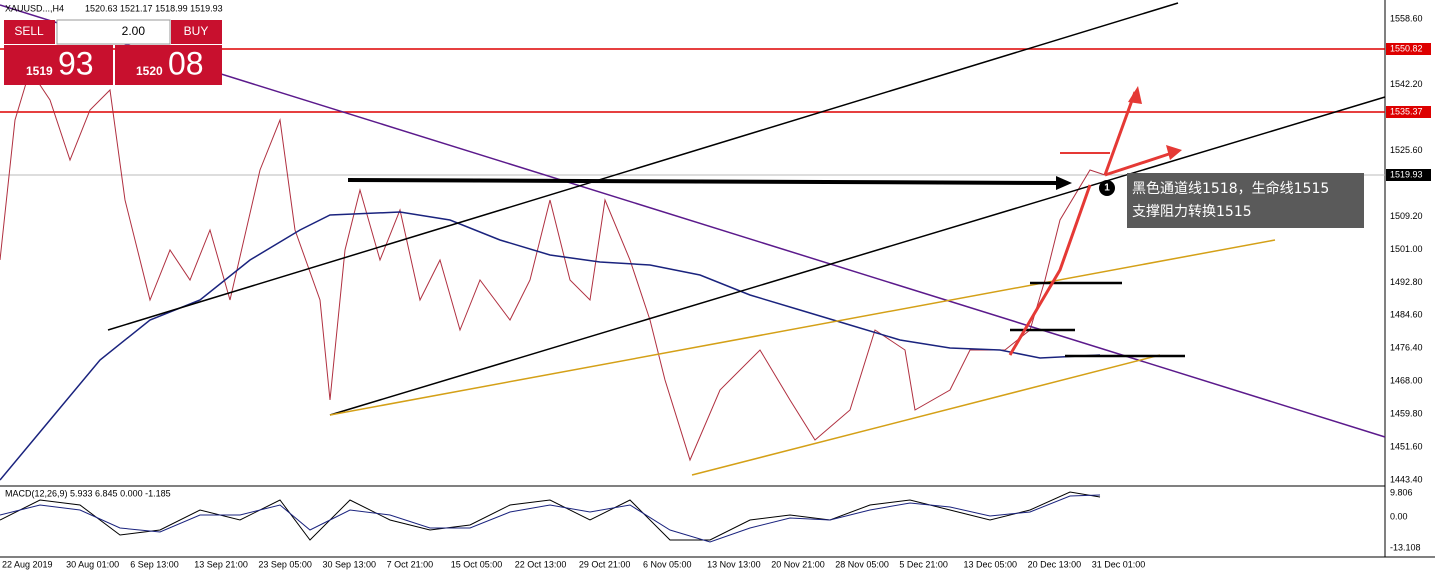 Image resolution: width=1435 pixels, height=579 pixels. What do you see at coordinates (1406, 249) in the screenshot?
I see `price-label: 1501.00` at bounding box center [1406, 249].